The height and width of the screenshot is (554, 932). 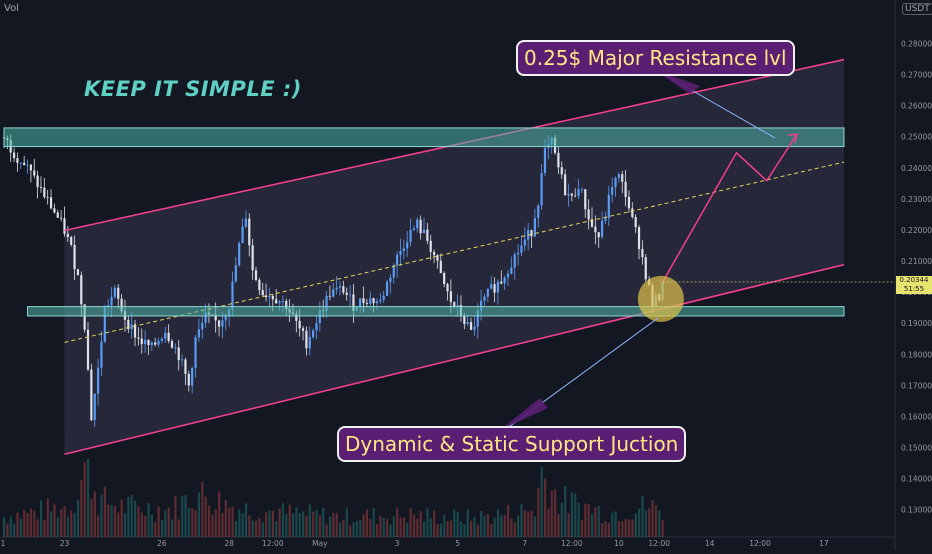 What do you see at coordinates (524, 414) in the screenshot?
I see `support-pointer-tail` at bounding box center [524, 414].